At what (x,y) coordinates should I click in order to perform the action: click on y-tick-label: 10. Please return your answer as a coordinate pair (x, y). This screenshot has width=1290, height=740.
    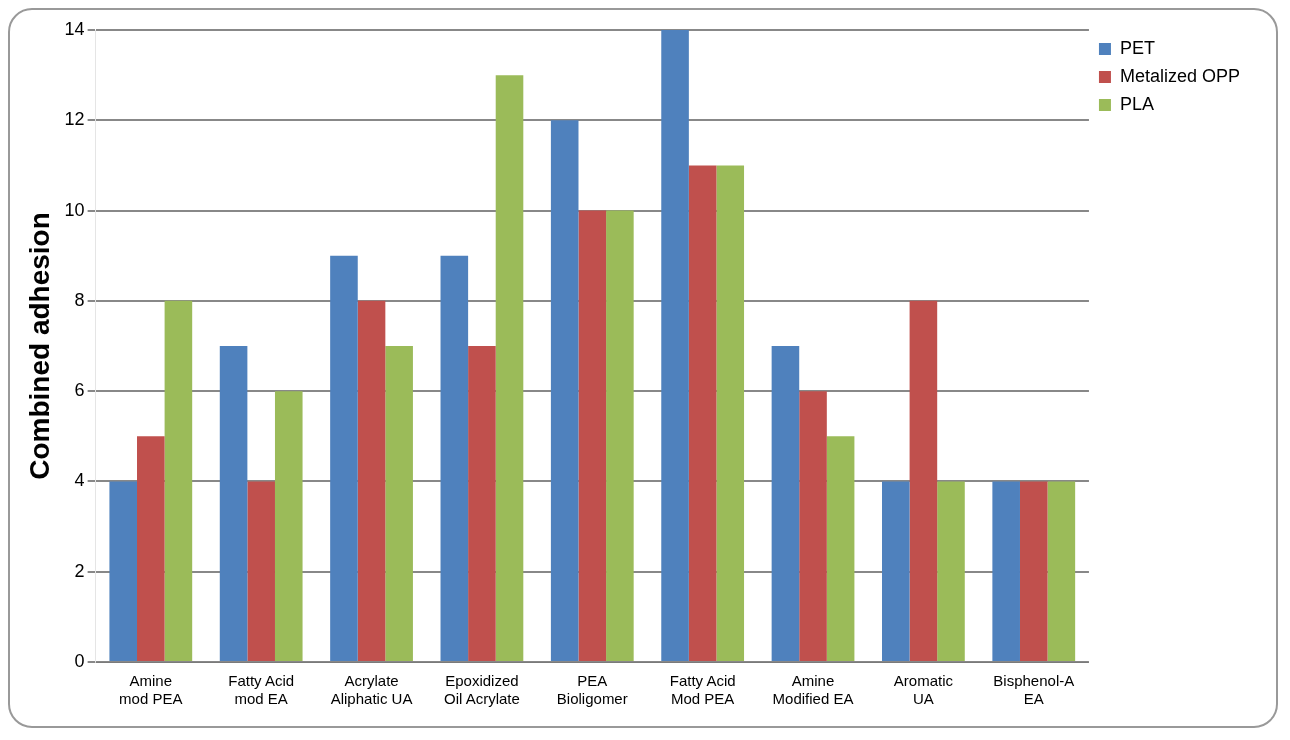
    Looking at the image, I should click on (74, 209).